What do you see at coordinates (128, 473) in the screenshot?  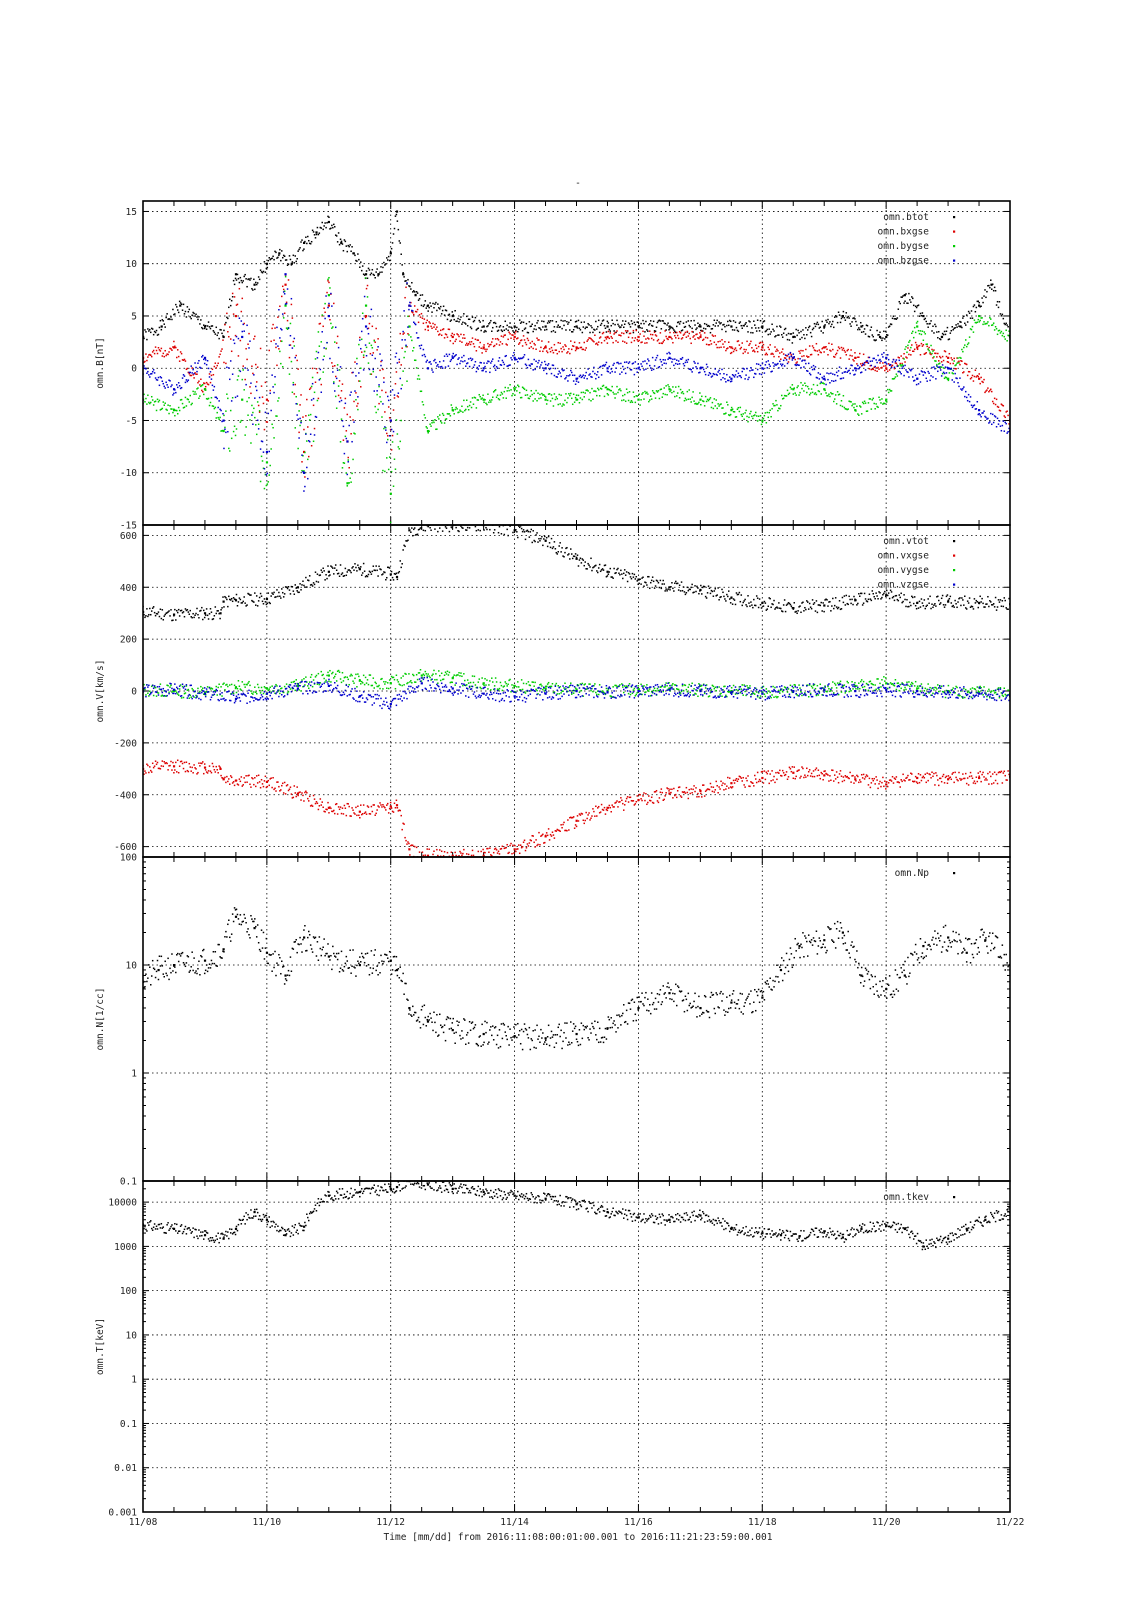 I see `y-tick-label: -10` at bounding box center [128, 473].